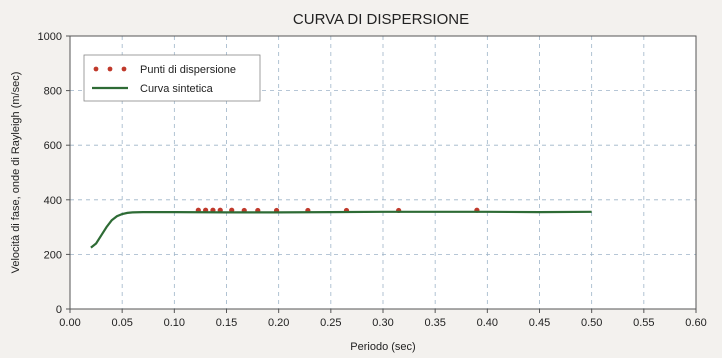  Describe the element at coordinates (174, 323) in the screenshot. I see `x-tick-label: 0.10` at that location.